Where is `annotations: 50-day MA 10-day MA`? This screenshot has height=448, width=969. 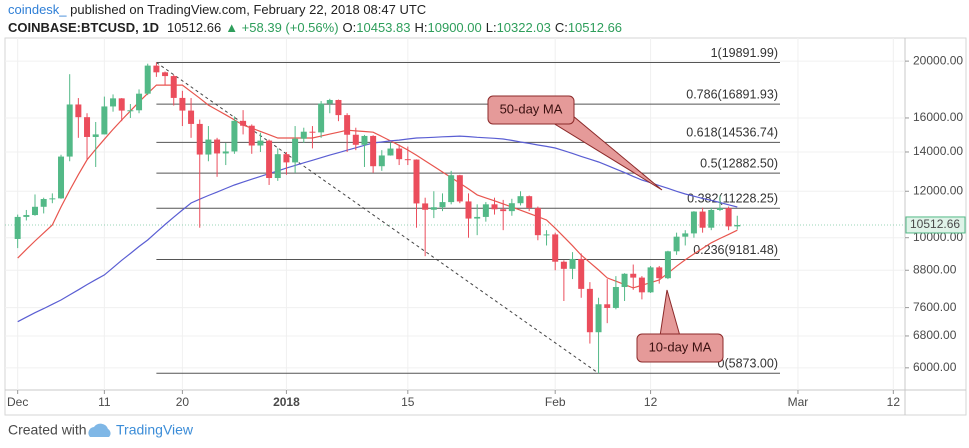 annotations: 50-day MA 10-day MA is located at coordinates (605, 229).